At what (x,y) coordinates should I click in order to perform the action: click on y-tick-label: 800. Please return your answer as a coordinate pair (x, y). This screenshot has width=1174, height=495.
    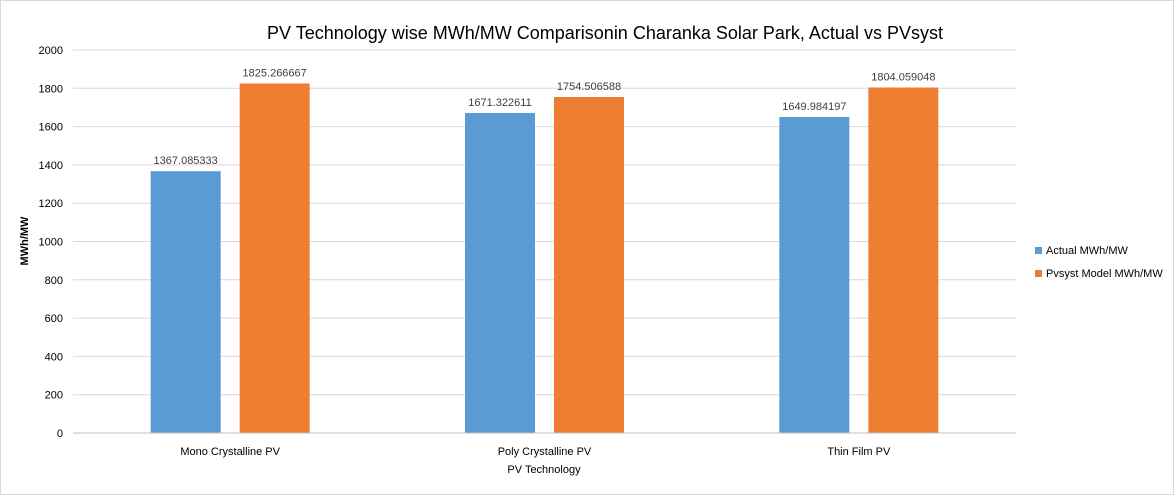
    Looking at the image, I should click on (54, 281).